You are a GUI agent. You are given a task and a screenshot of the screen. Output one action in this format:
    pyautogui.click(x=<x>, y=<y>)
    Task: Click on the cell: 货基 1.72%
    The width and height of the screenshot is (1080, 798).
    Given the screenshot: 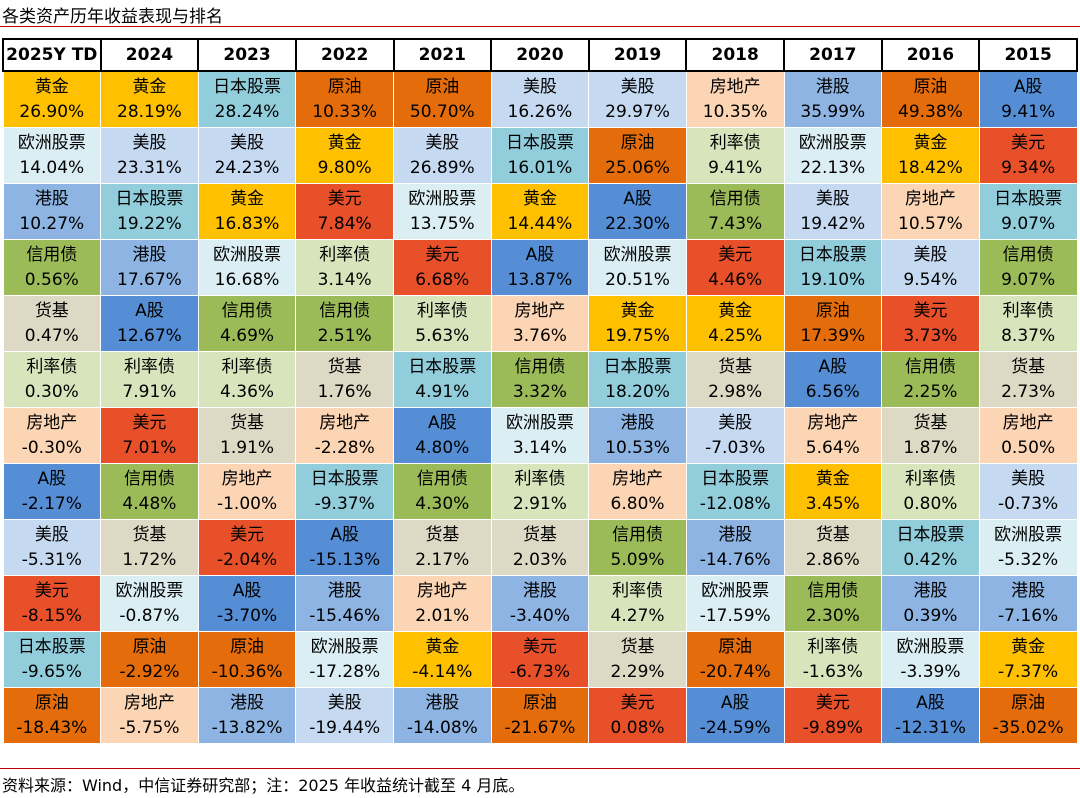 What is the action you would take?
    pyautogui.click(x=149, y=547)
    